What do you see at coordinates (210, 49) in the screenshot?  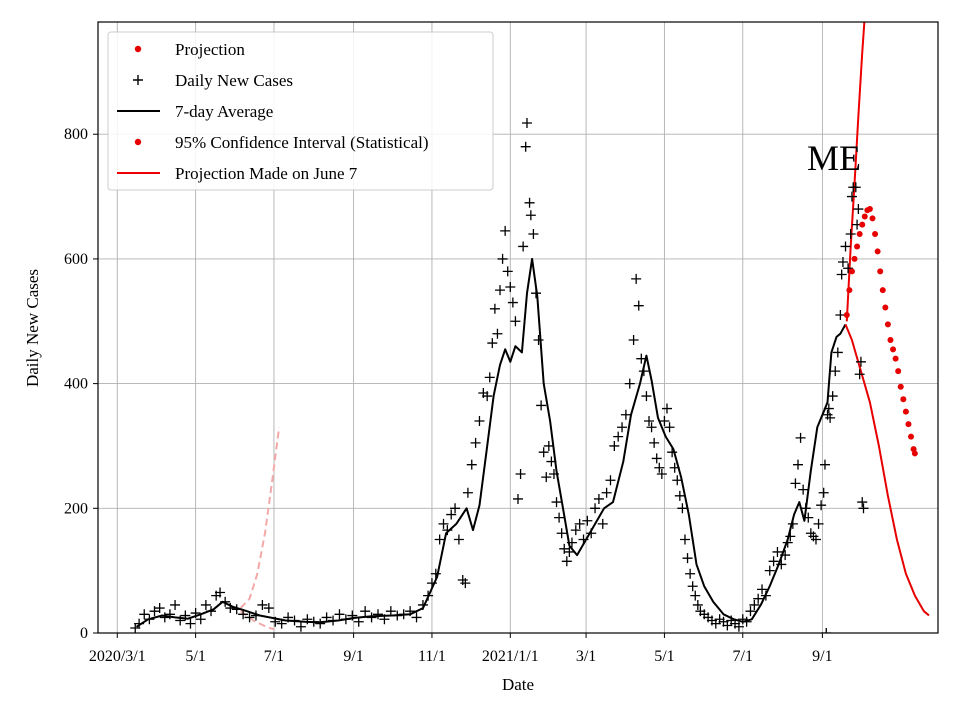 I see `legend-label: Projection` at bounding box center [210, 49].